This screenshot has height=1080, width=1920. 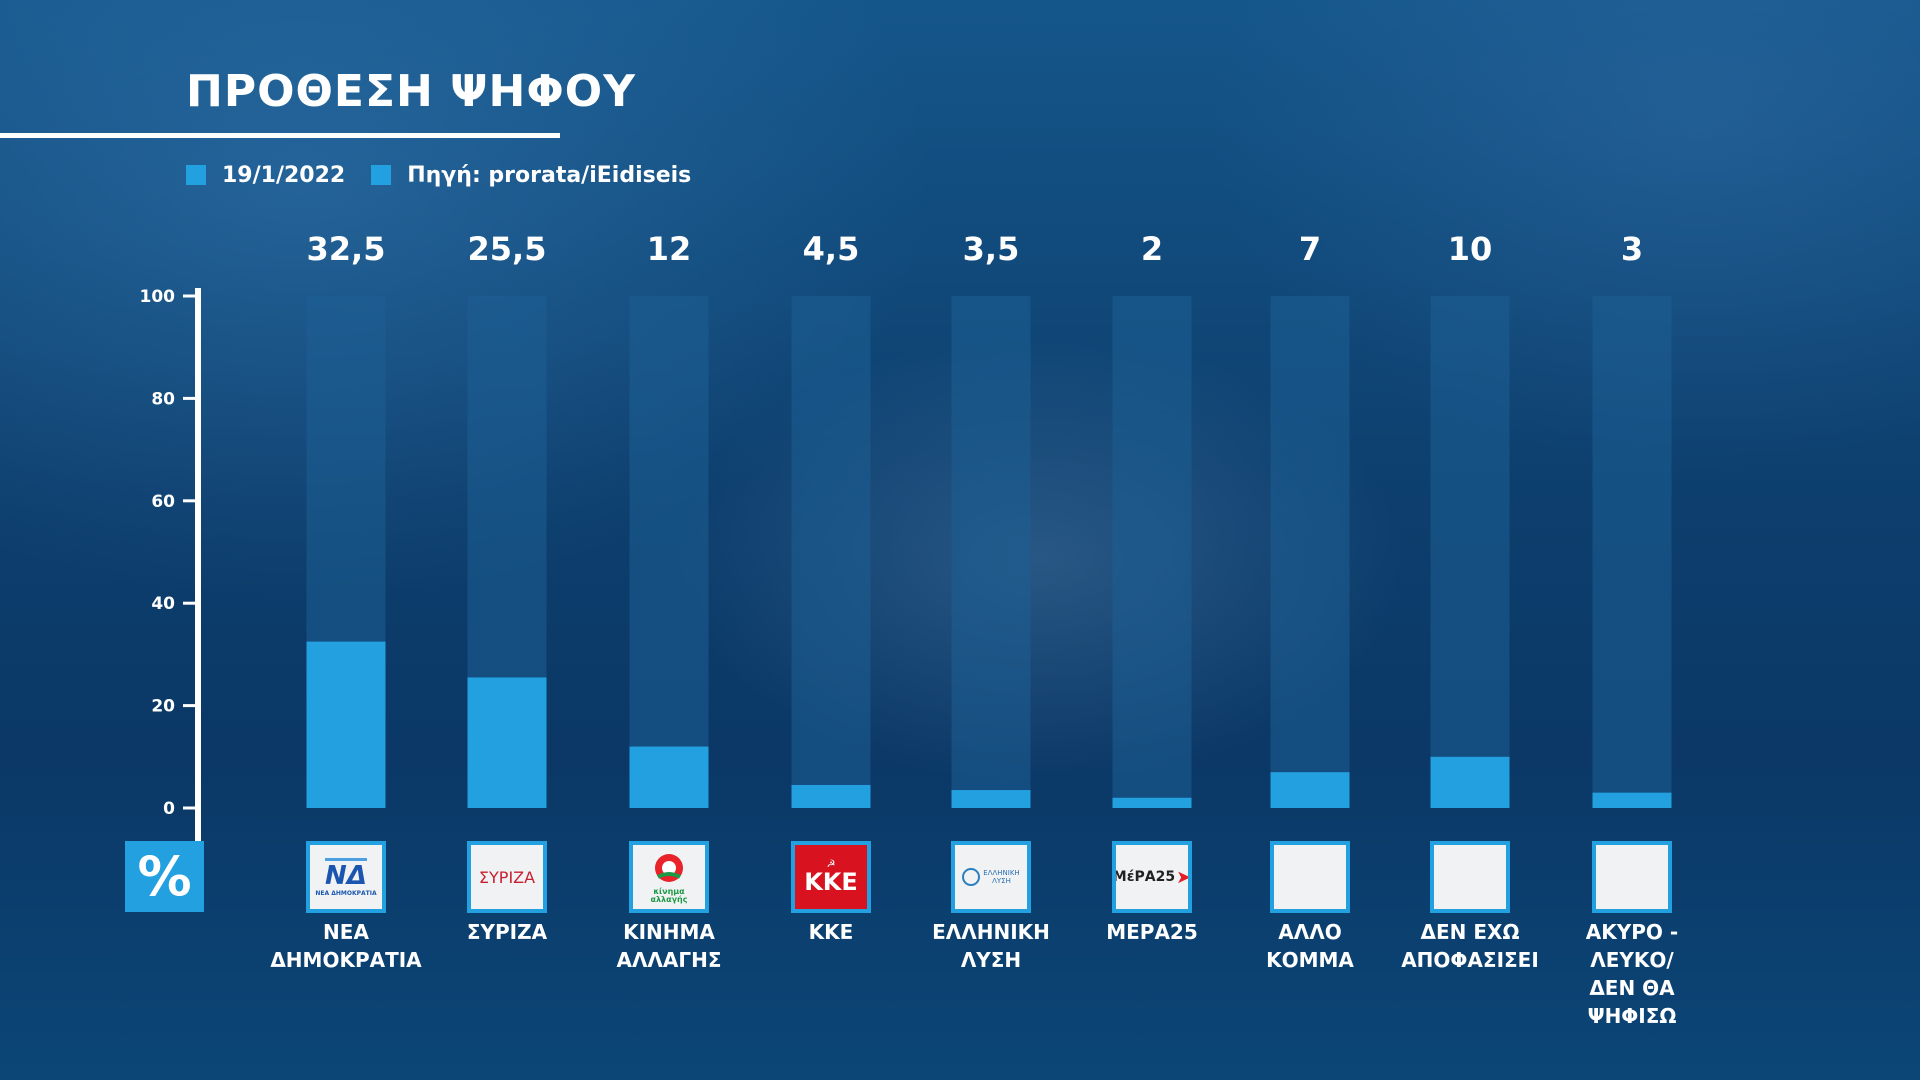 What do you see at coordinates (1144, 877) in the screenshot?
I see `mera25-logo-text: ΜέΡΑ25` at bounding box center [1144, 877].